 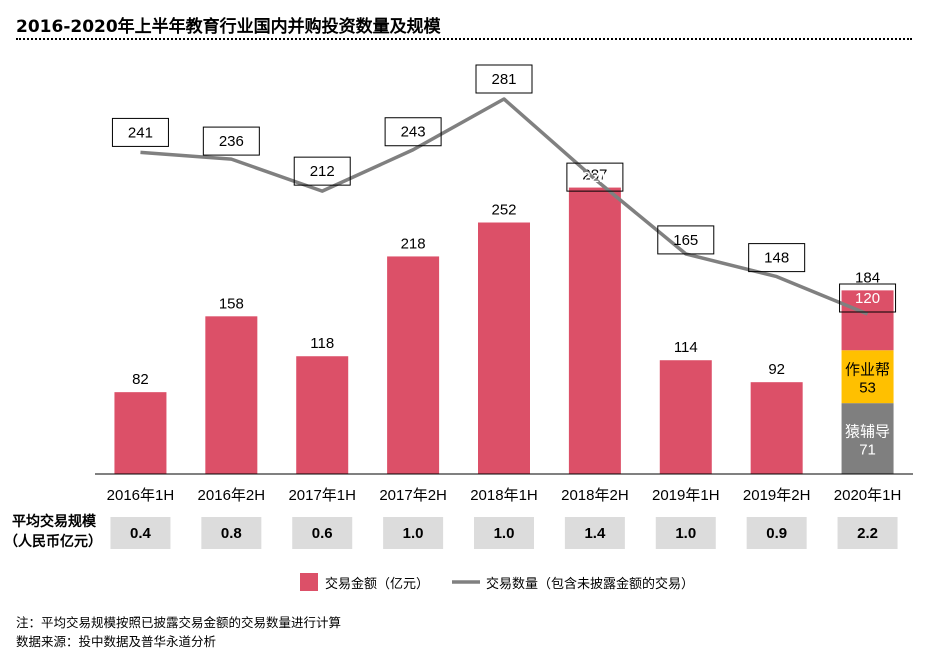 What do you see at coordinates (504, 495) in the screenshot?
I see `x-tick-label: 2018年1H` at bounding box center [504, 495].